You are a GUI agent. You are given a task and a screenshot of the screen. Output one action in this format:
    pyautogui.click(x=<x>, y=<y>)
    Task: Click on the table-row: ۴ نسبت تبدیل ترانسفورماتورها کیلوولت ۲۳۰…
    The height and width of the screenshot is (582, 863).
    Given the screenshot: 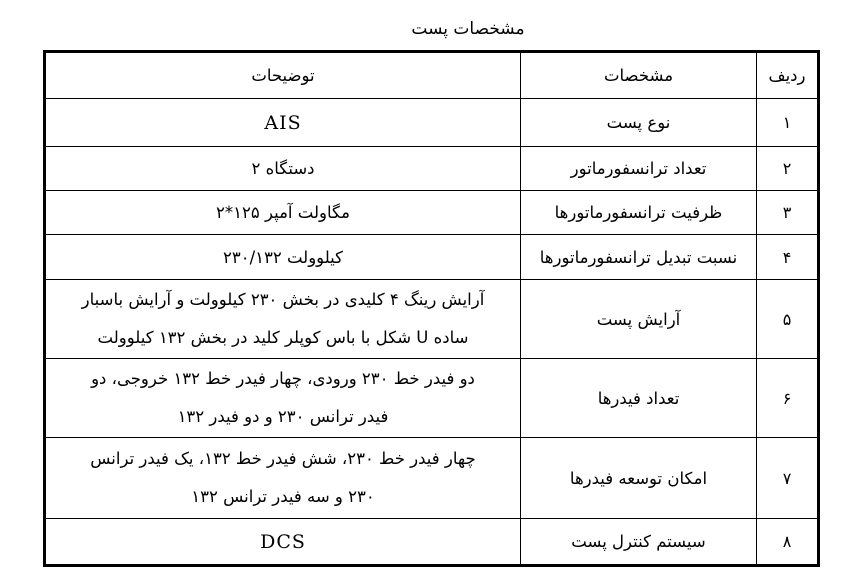 What is the action you would take?
    pyautogui.click(x=431, y=257)
    